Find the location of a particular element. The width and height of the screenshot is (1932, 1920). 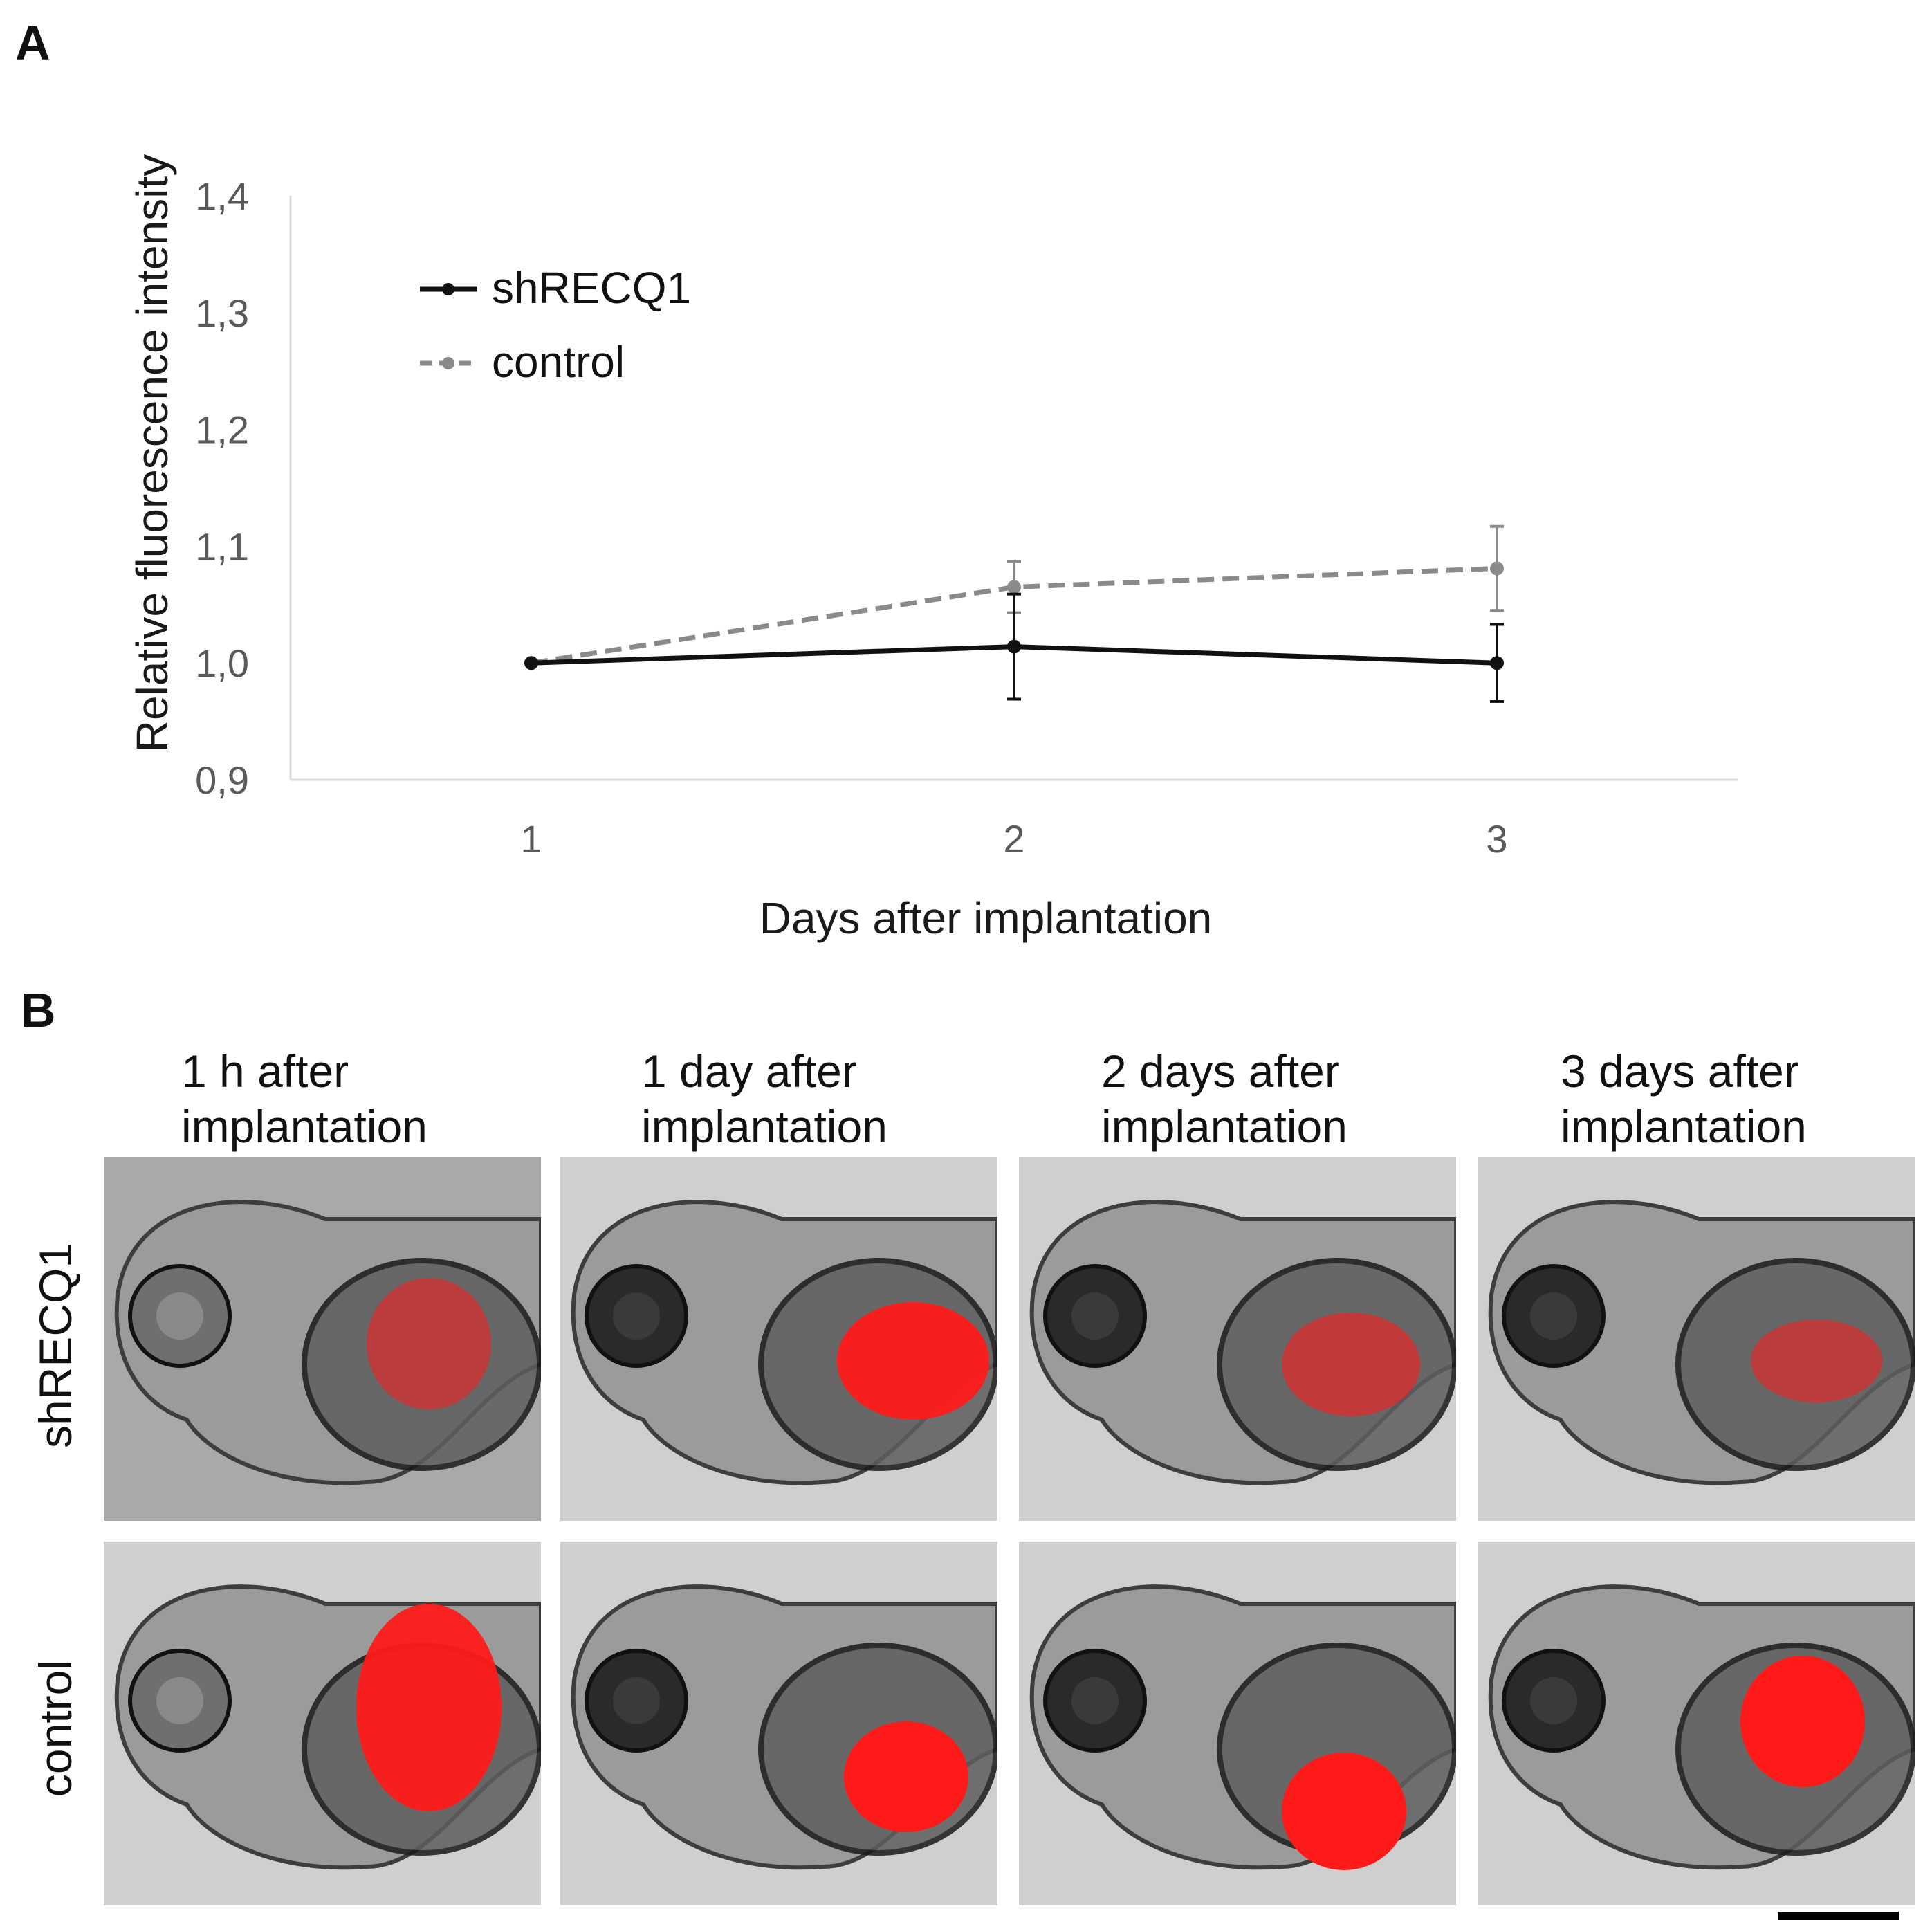

micrograph-control-day3 is located at coordinates (1696, 1723).